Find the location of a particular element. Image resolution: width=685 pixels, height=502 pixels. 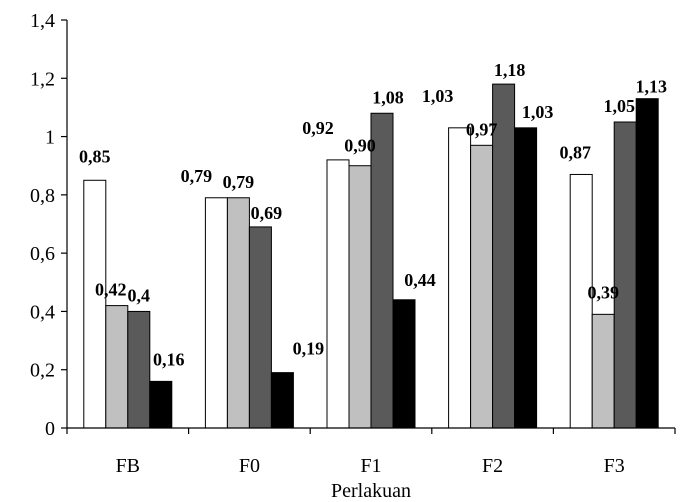

data-label: 0,4 is located at coordinates (139, 295).